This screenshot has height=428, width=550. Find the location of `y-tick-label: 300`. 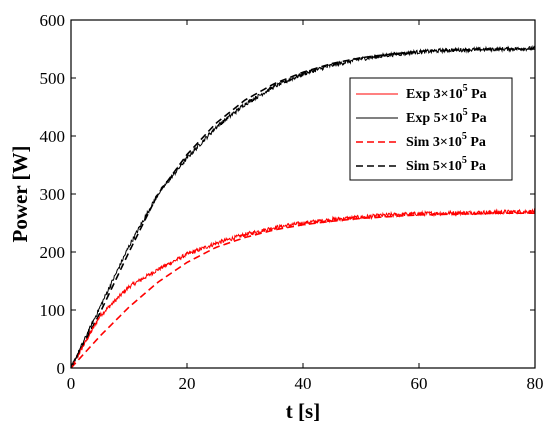

y-tick-label: 300 is located at coordinates (53, 194).